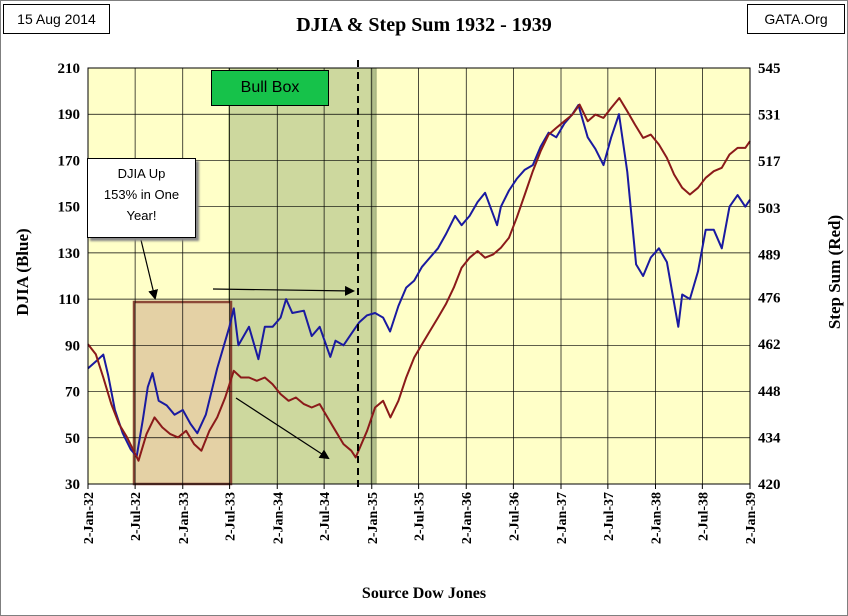 The width and height of the screenshot is (848, 616). Describe the element at coordinates (751, 518) in the screenshot. I see `x-tick-label: 2-Jan-39` at that location.